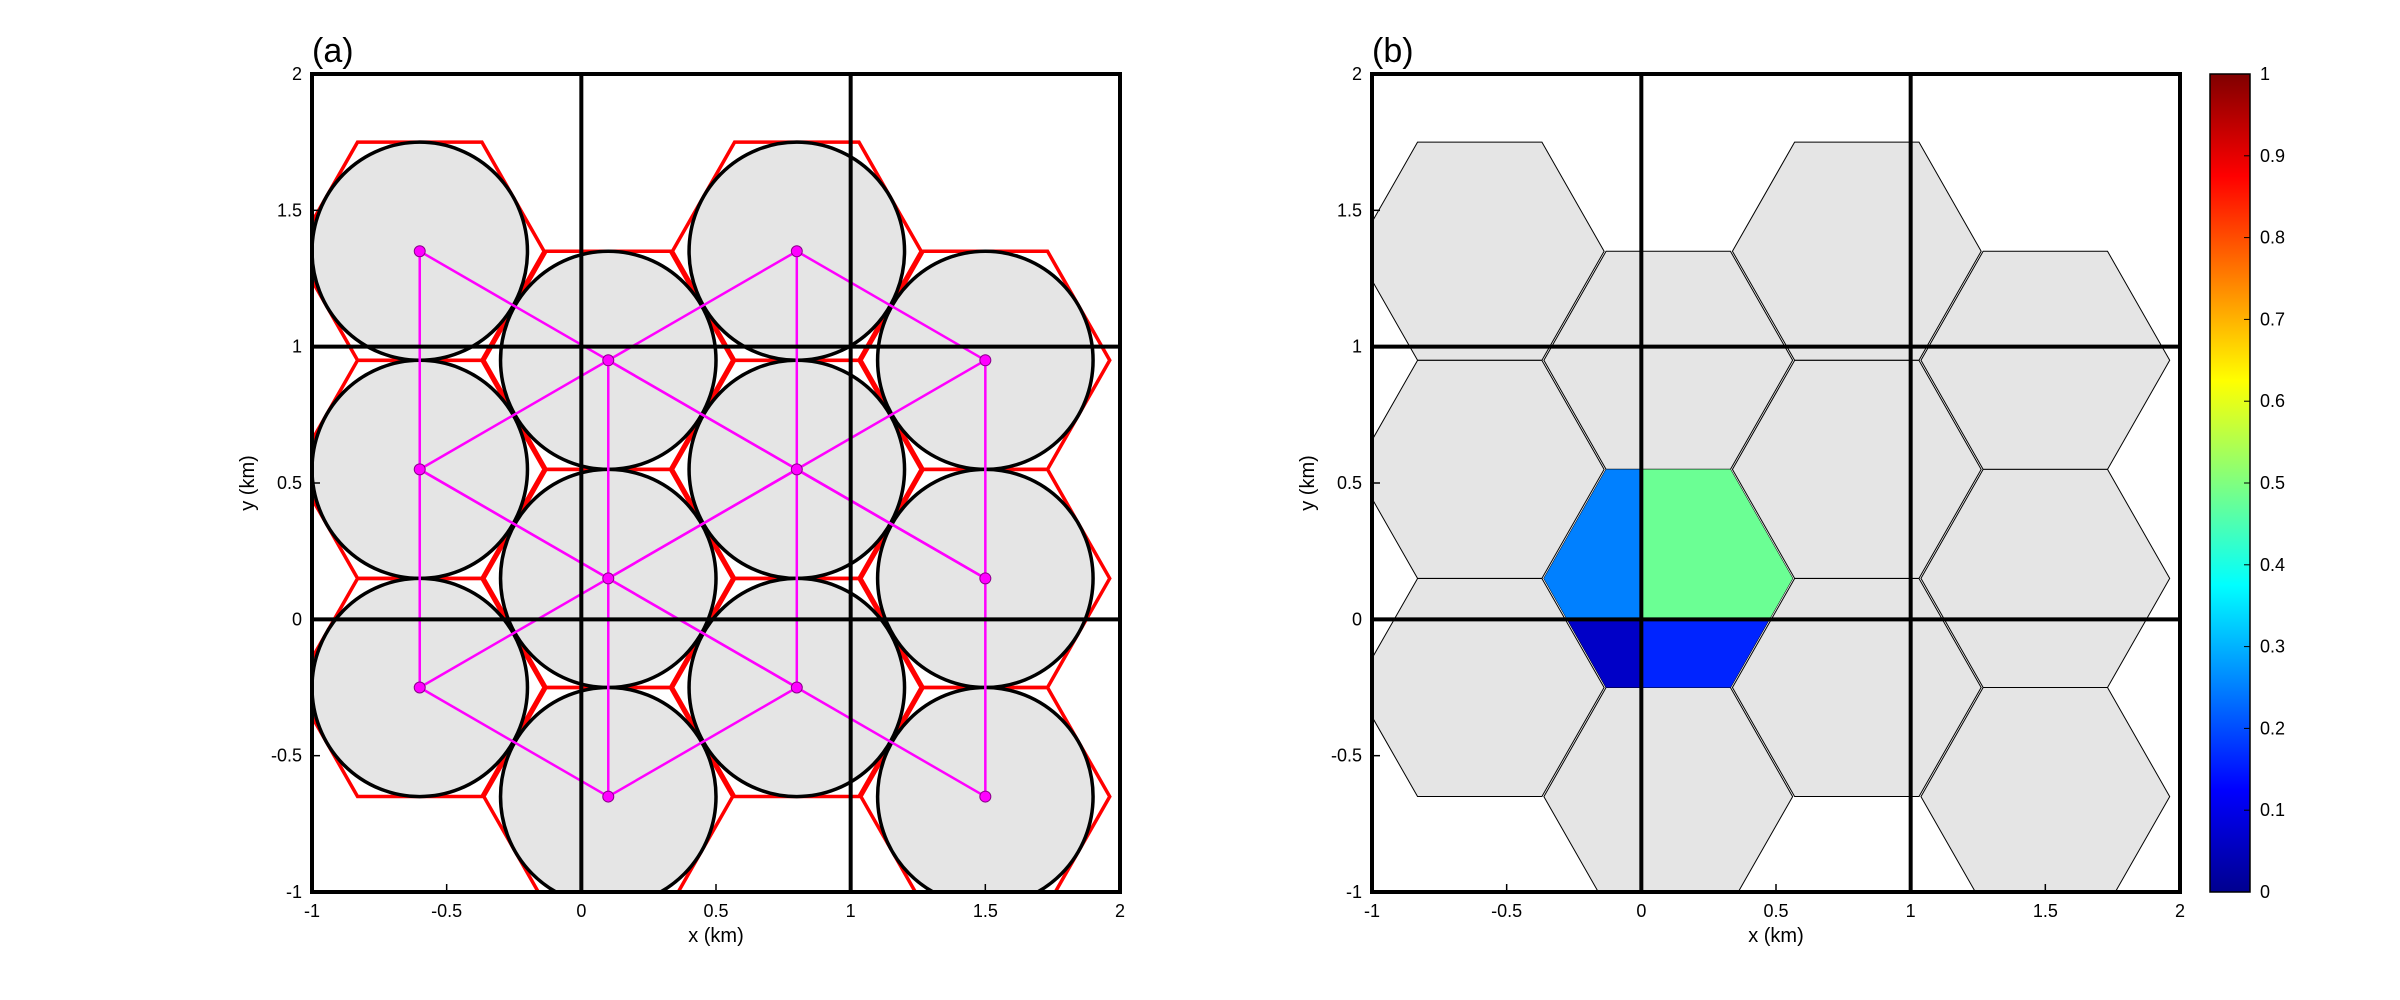 The width and height of the screenshot is (2400, 1000). What do you see at coordinates (2272, 319) in the screenshot?
I see `colorbar-tick-label: 0.7` at bounding box center [2272, 319].